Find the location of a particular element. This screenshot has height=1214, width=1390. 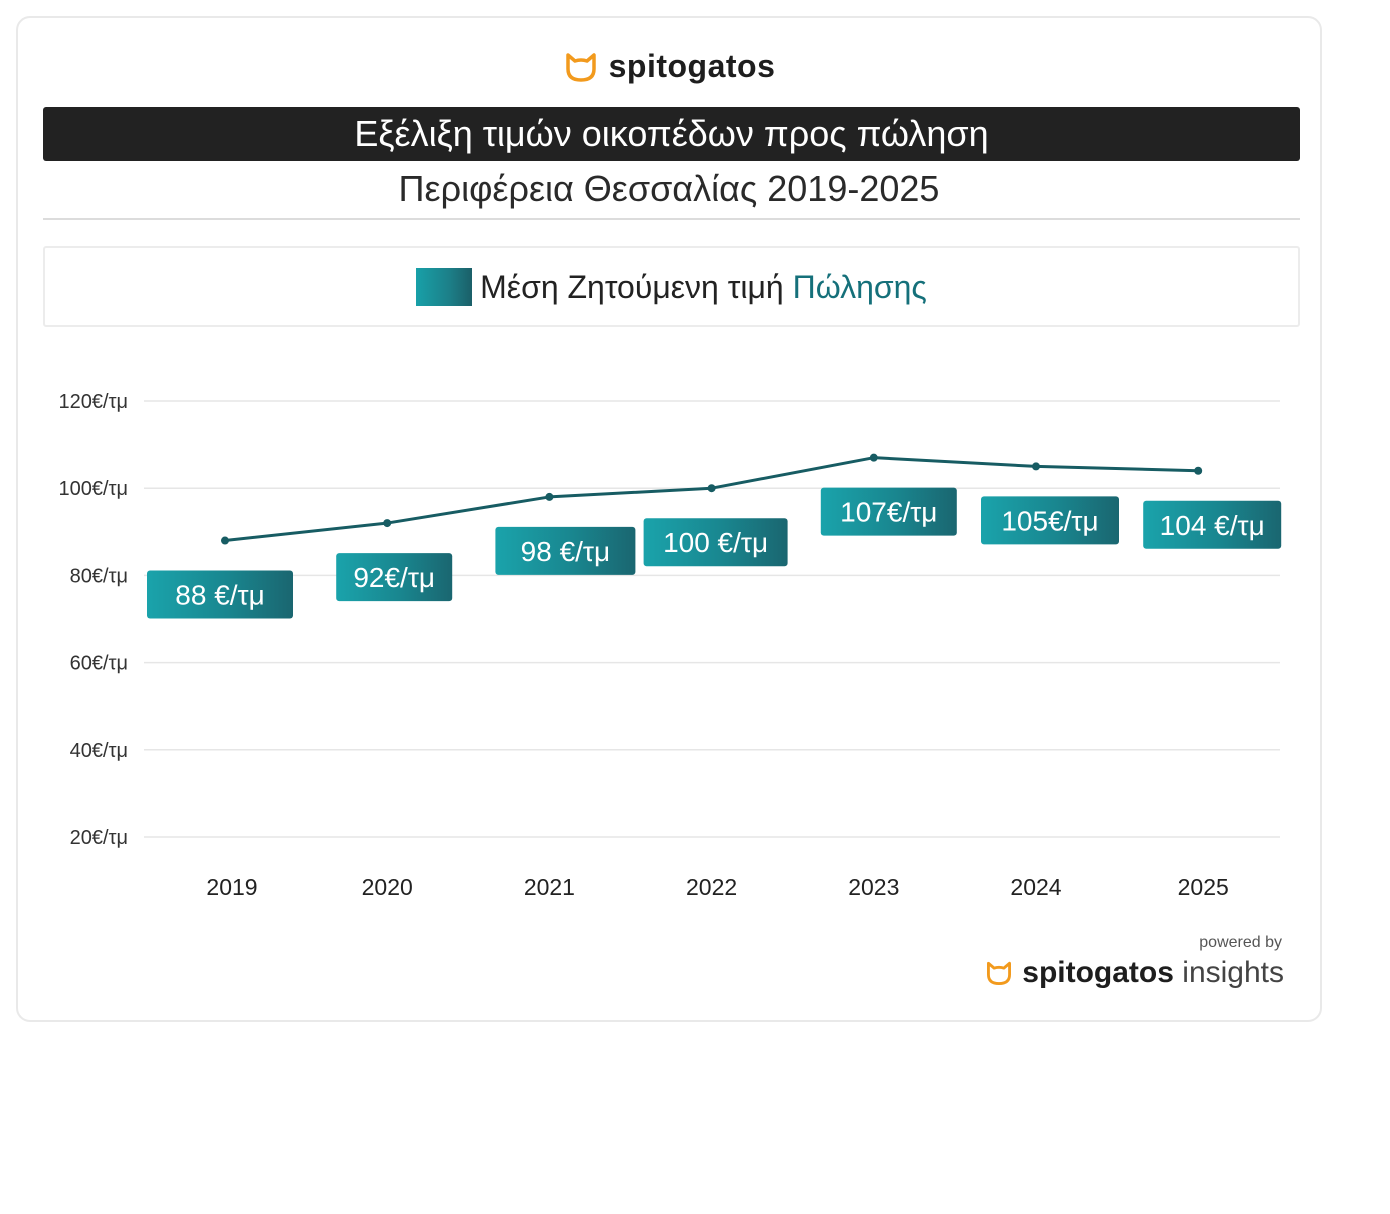

data-label: 98 €/τμ is located at coordinates (565, 550).